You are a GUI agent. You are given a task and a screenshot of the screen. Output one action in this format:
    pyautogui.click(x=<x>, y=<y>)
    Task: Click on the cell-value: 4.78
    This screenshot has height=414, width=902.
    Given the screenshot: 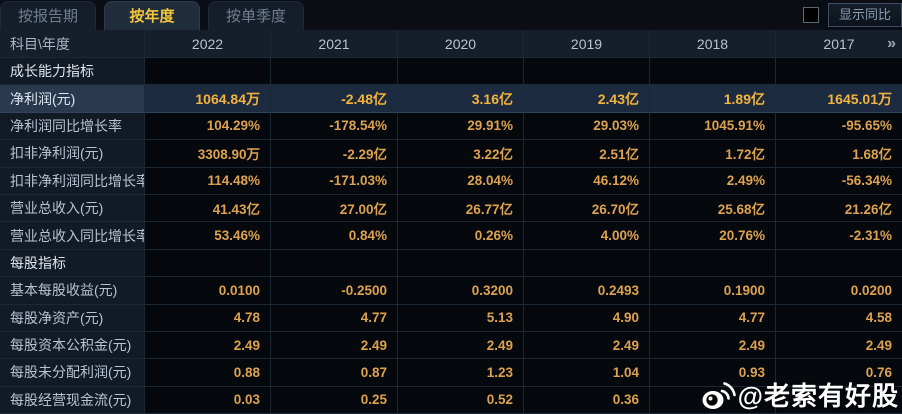 What is the action you would take?
    pyautogui.click(x=208, y=318)
    